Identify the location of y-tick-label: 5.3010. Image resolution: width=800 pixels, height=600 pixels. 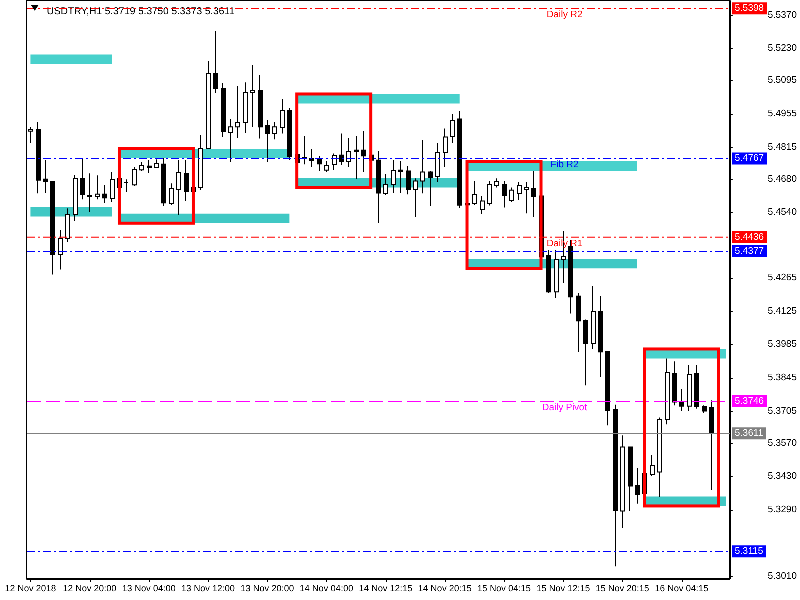
(783, 576).